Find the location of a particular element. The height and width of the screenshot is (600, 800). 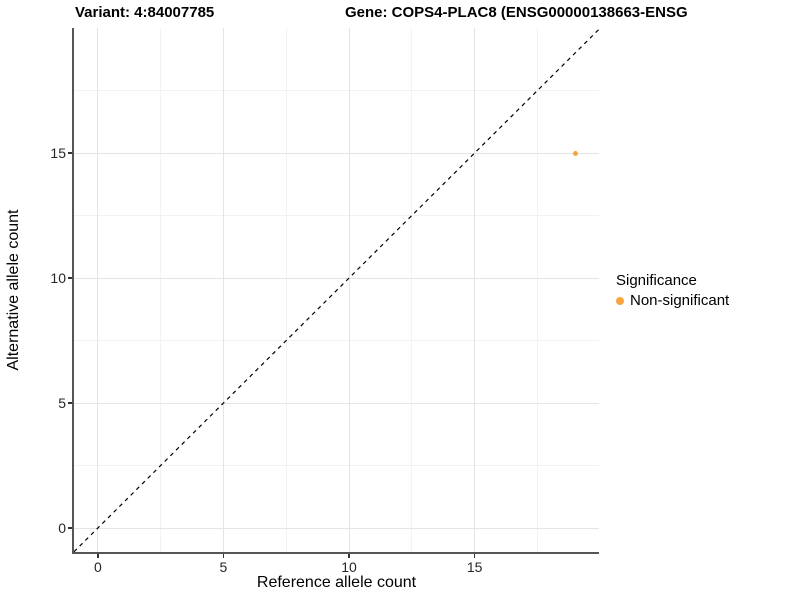

legend-point-icon is located at coordinates (620, 300).